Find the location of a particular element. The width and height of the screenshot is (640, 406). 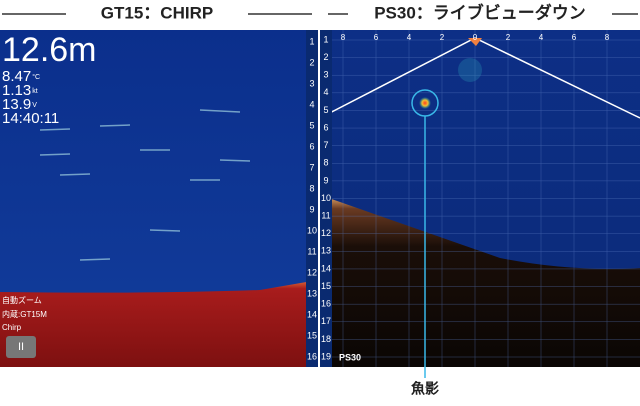

depth-tick-label: 18 is located at coordinates (326, 339).